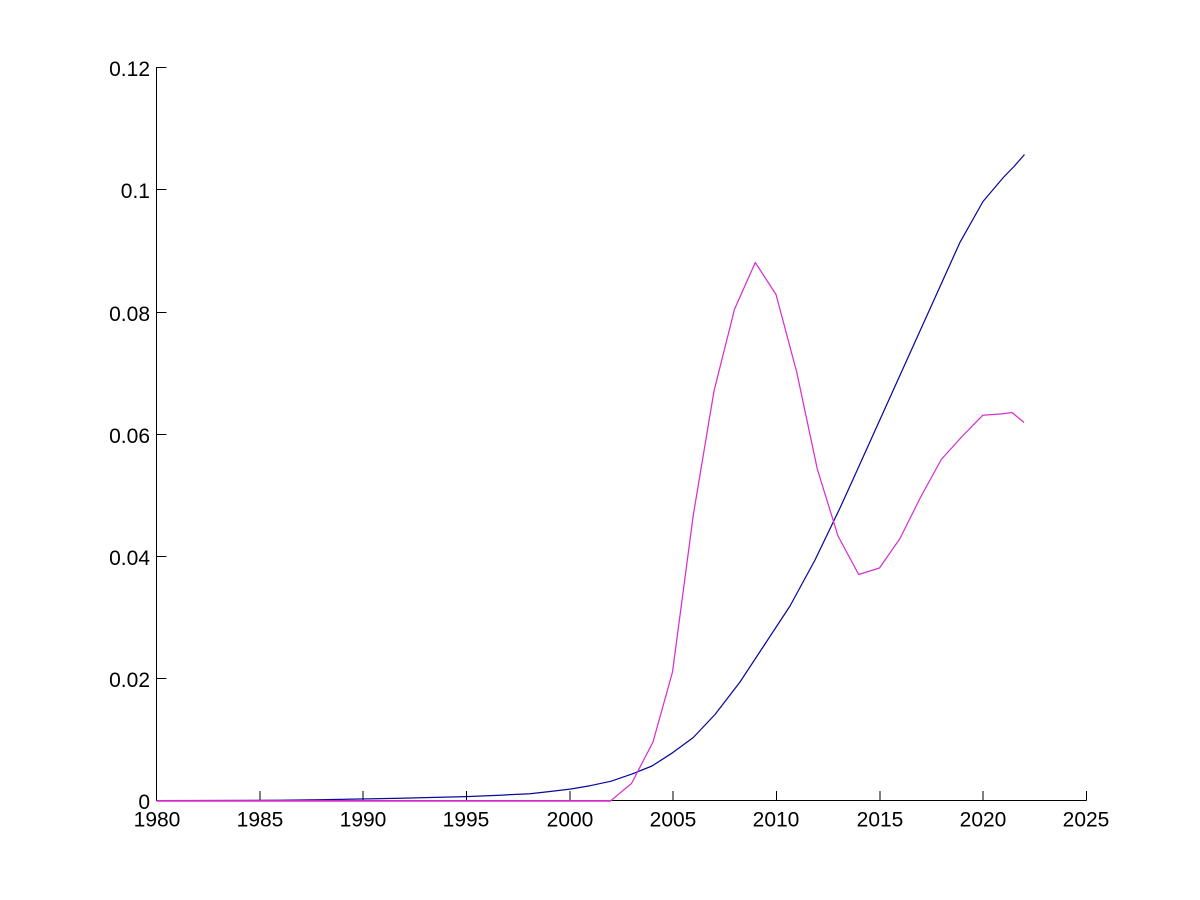 The width and height of the screenshot is (1200, 900). What do you see at coordinates (570, 819) in the screenshot?
I see `svg-text: 2000` at bounding box center [570, 819].